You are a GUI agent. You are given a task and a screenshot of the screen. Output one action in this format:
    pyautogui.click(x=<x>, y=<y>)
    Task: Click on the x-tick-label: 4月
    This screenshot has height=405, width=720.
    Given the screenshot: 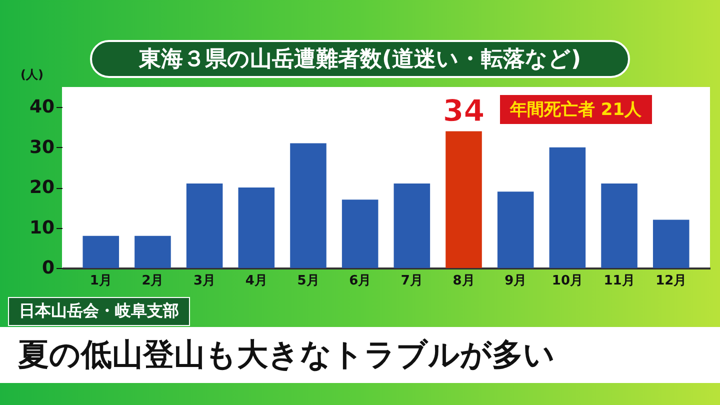 What is the action you would take?
    pyautogui.click(x=256, y=281)
    